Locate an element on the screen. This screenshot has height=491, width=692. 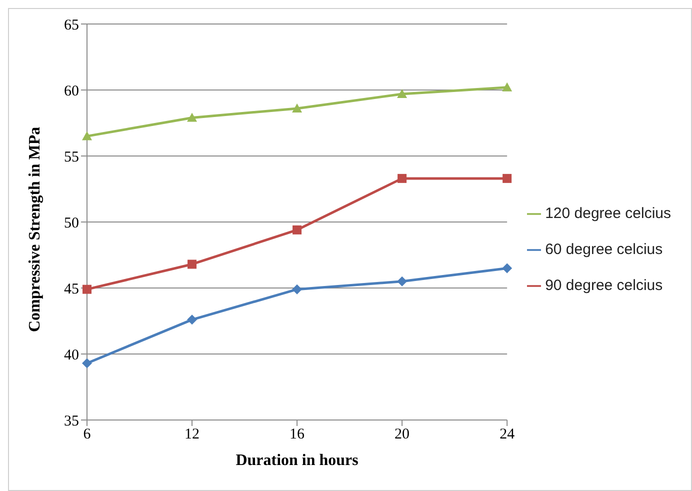
y-axis-title: Compressive Strength in MPa is located at coordinates (35, 229).